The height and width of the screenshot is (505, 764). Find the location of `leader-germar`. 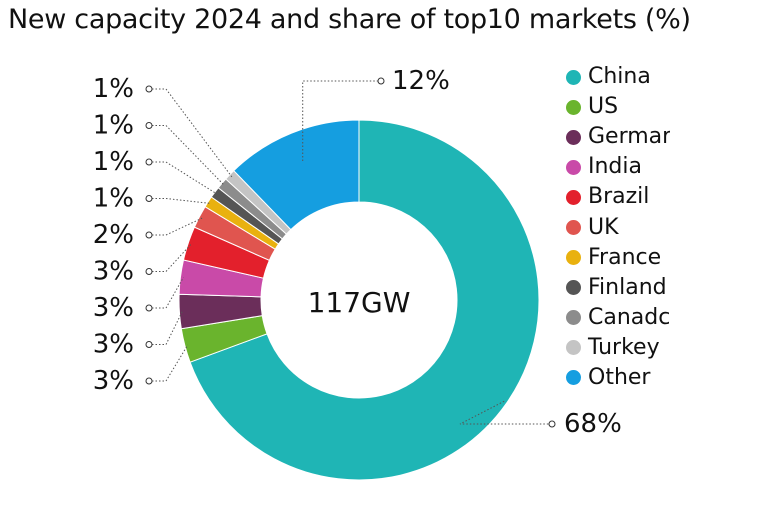

leader-germar is located at coordinates (167, 328).